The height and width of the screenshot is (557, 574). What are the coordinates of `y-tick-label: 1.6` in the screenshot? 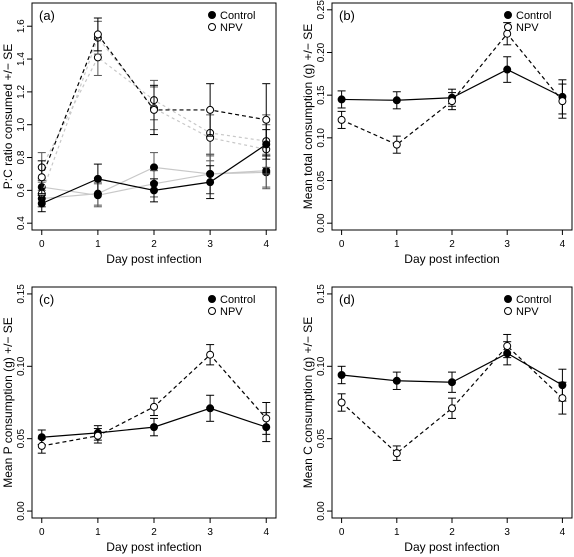 It's located at (21, 26).